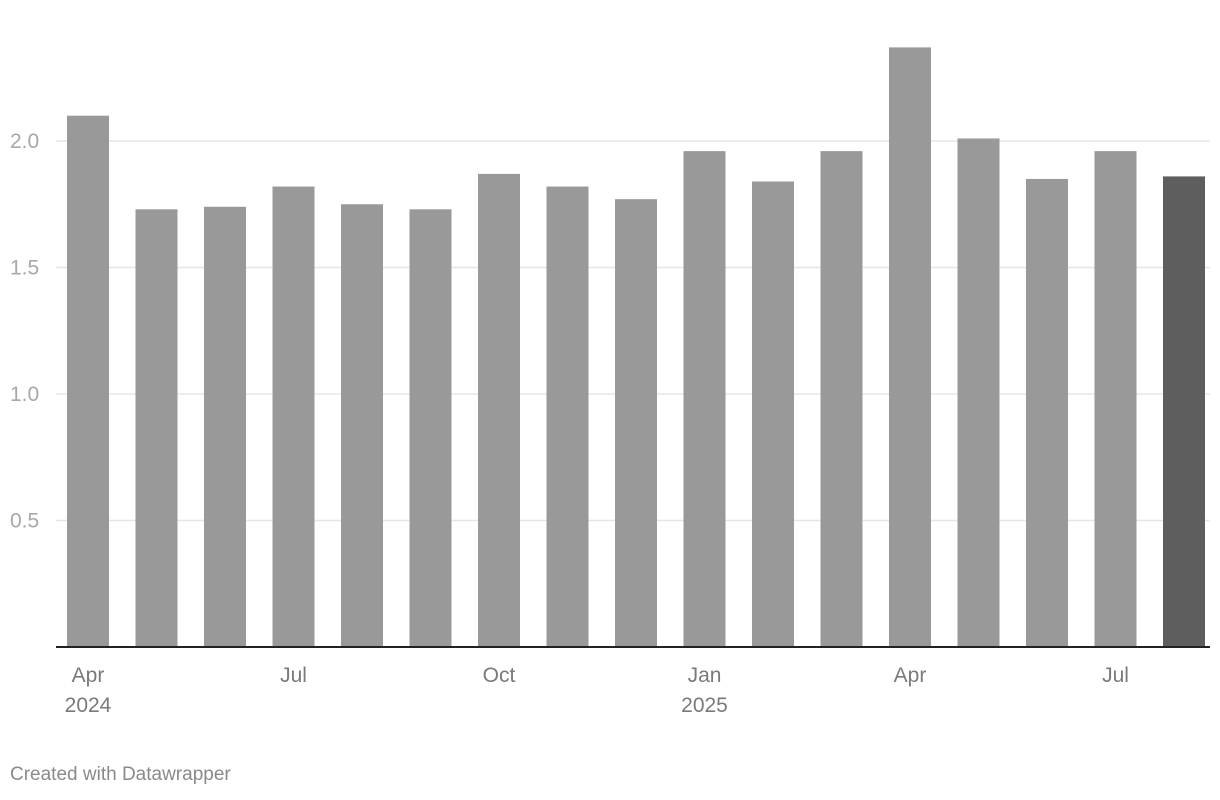 The image size is (1220, 800). What do you see at coordinates (24, 521) in the screenshot?
I see `y-tick-label: 0.5` at bounding box center [24, 521].